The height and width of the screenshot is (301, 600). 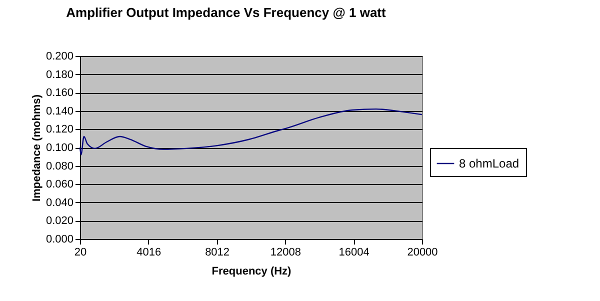 I want to click on y-tick-label: 0.040, so click(x=60, y=202).